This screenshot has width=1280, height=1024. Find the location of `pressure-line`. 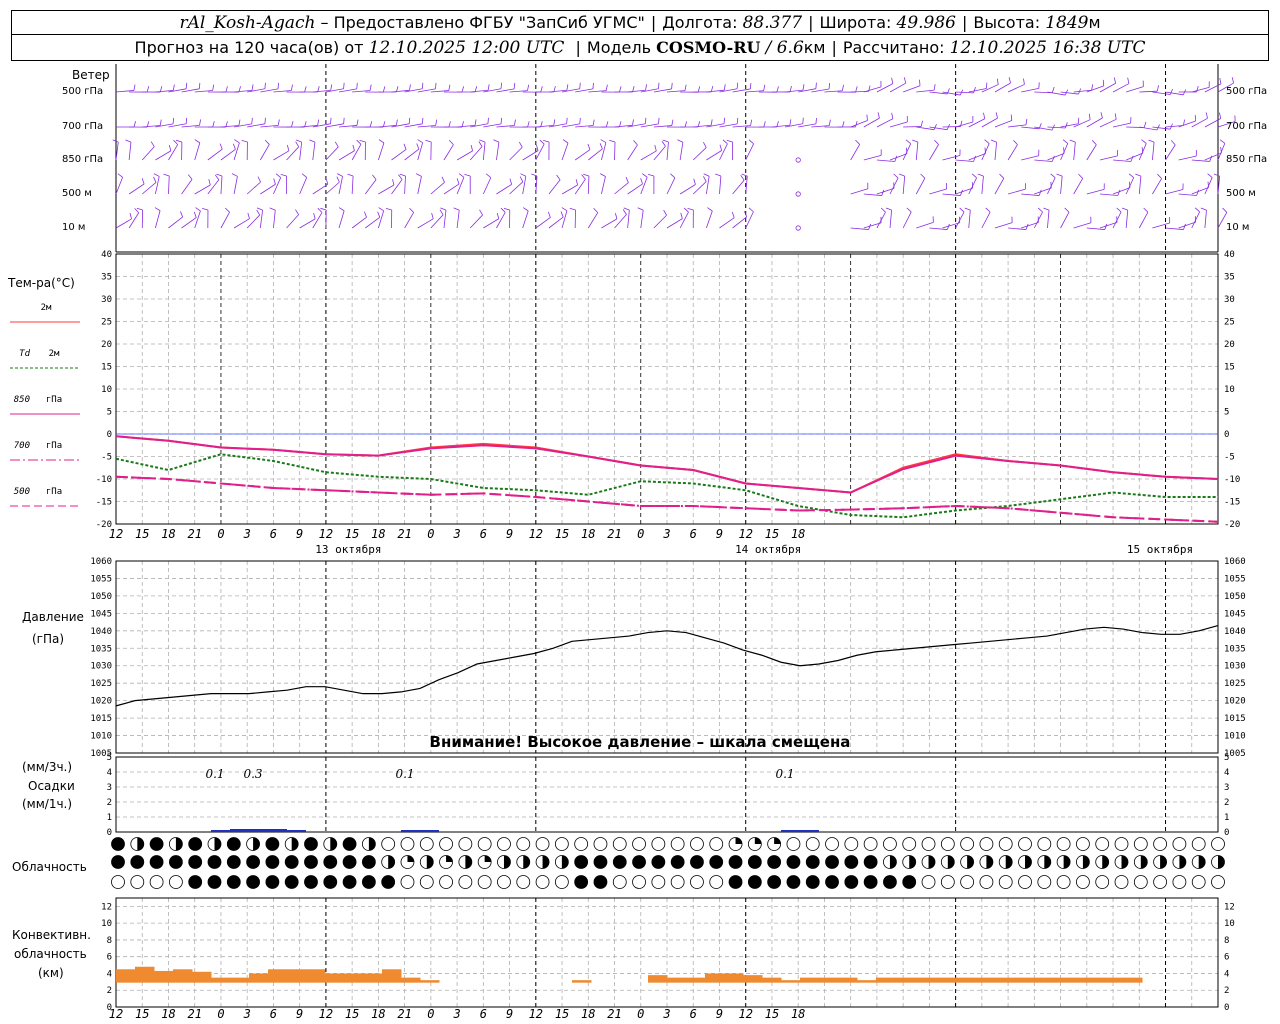

pressure-line is located at coordinates (667, 666).